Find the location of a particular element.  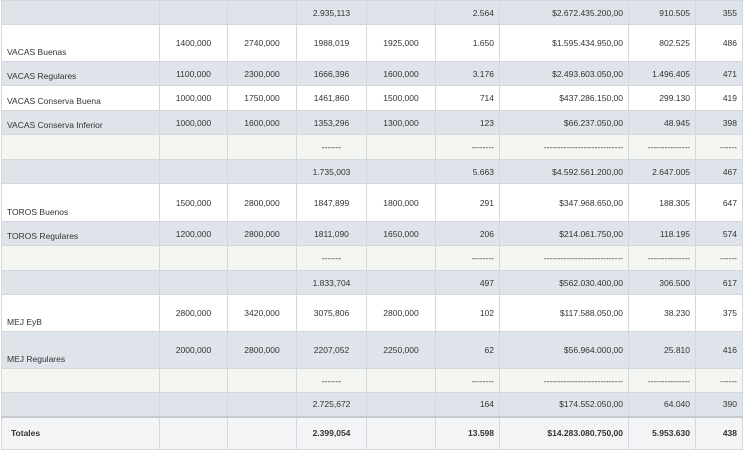

category-cell: TOROS Regulares is located at coordinates (80, 233).